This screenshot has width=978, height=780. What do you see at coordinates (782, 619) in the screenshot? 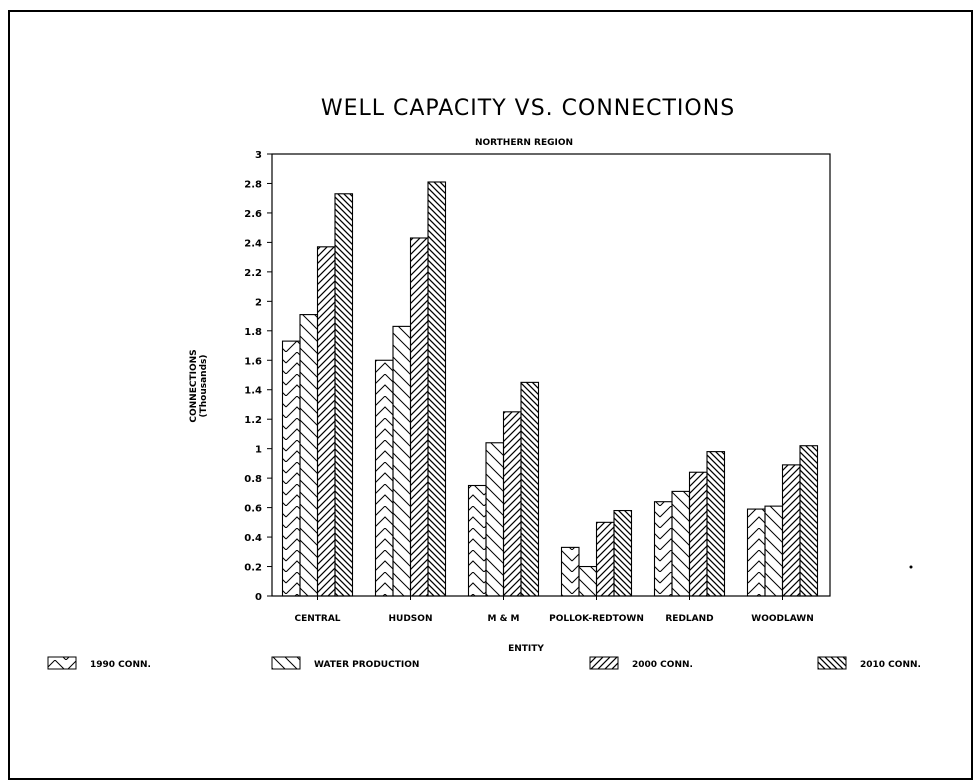
I see `x-tick-label: WOODLAWN` at bounding box center [782, 619].